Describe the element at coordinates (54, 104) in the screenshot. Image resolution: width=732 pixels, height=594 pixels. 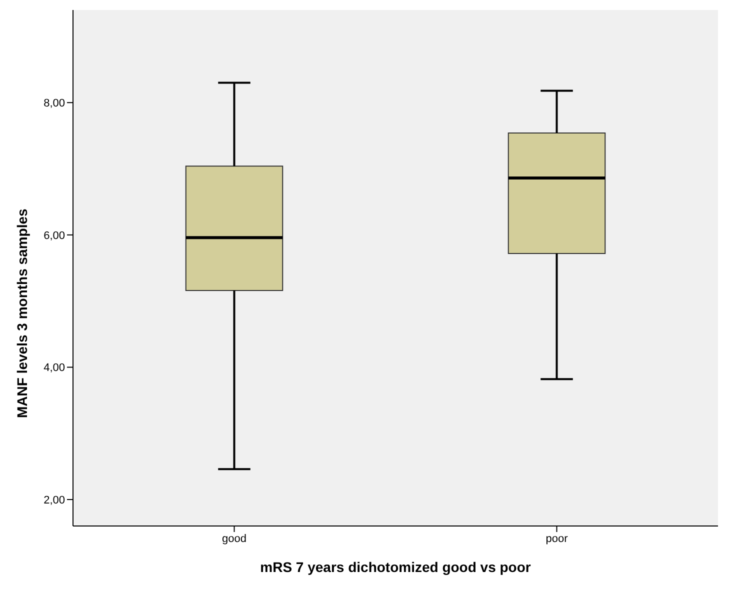
I see `y-tick-label: 8,00` at that location.